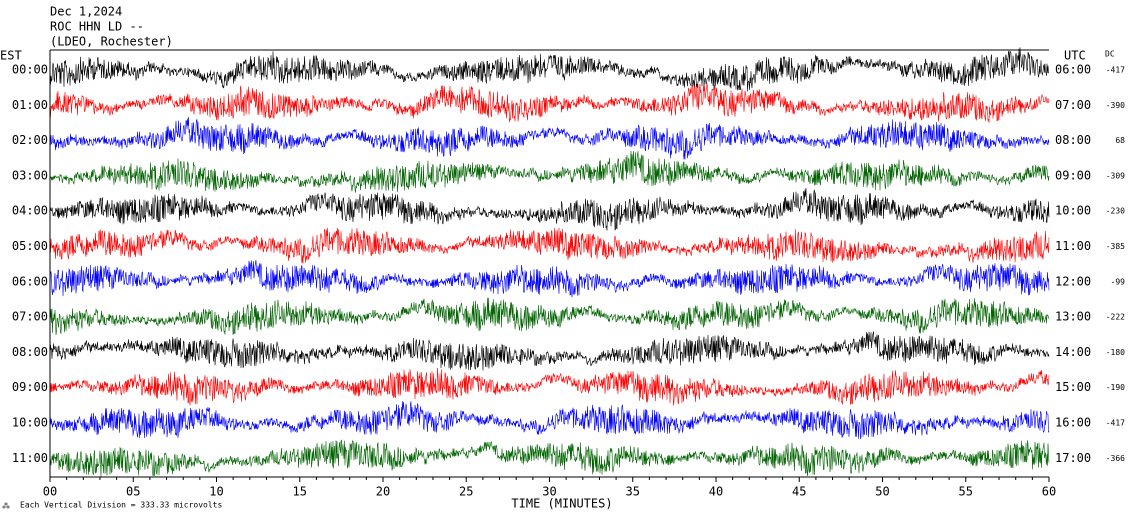  Describe the element at coordinates (1115, 387) in the screenshot. I see `dc-label: -190` at that location.